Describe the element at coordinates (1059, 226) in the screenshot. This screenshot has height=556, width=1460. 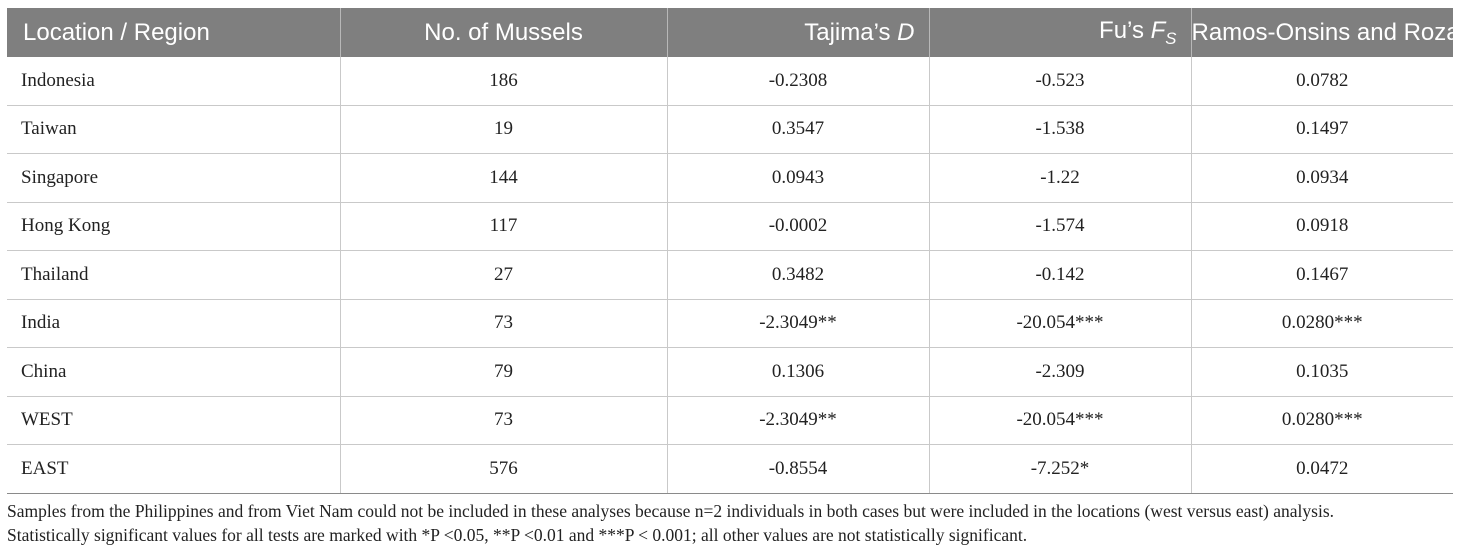
I see `cell-fu: -1.574` at that location.